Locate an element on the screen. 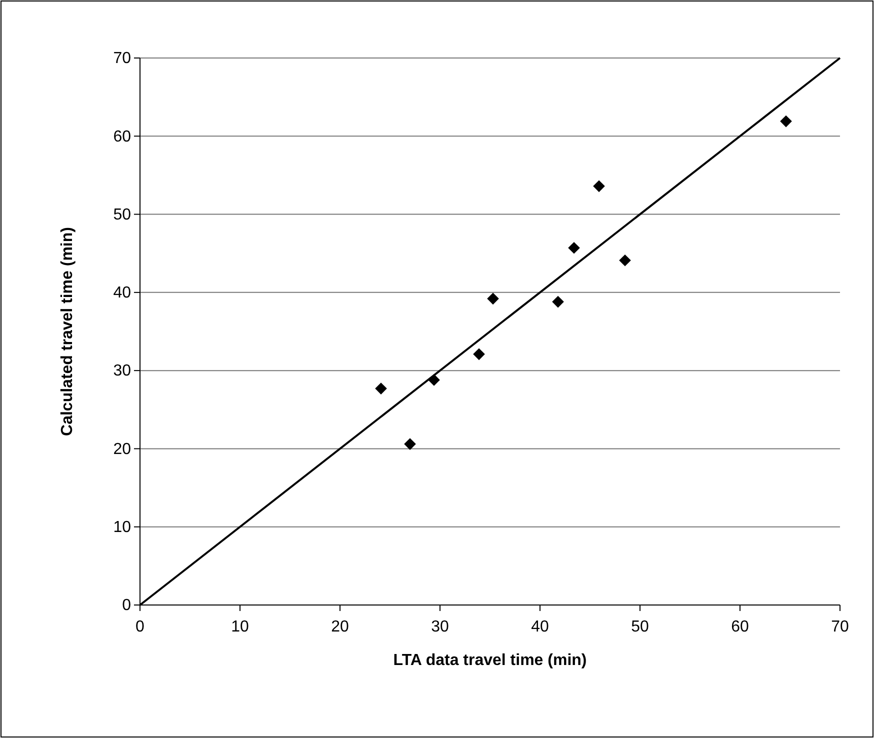 The image size is (878, 740). x-axis-title: LTA data travel time (min) is located at coordinates (490, 660).